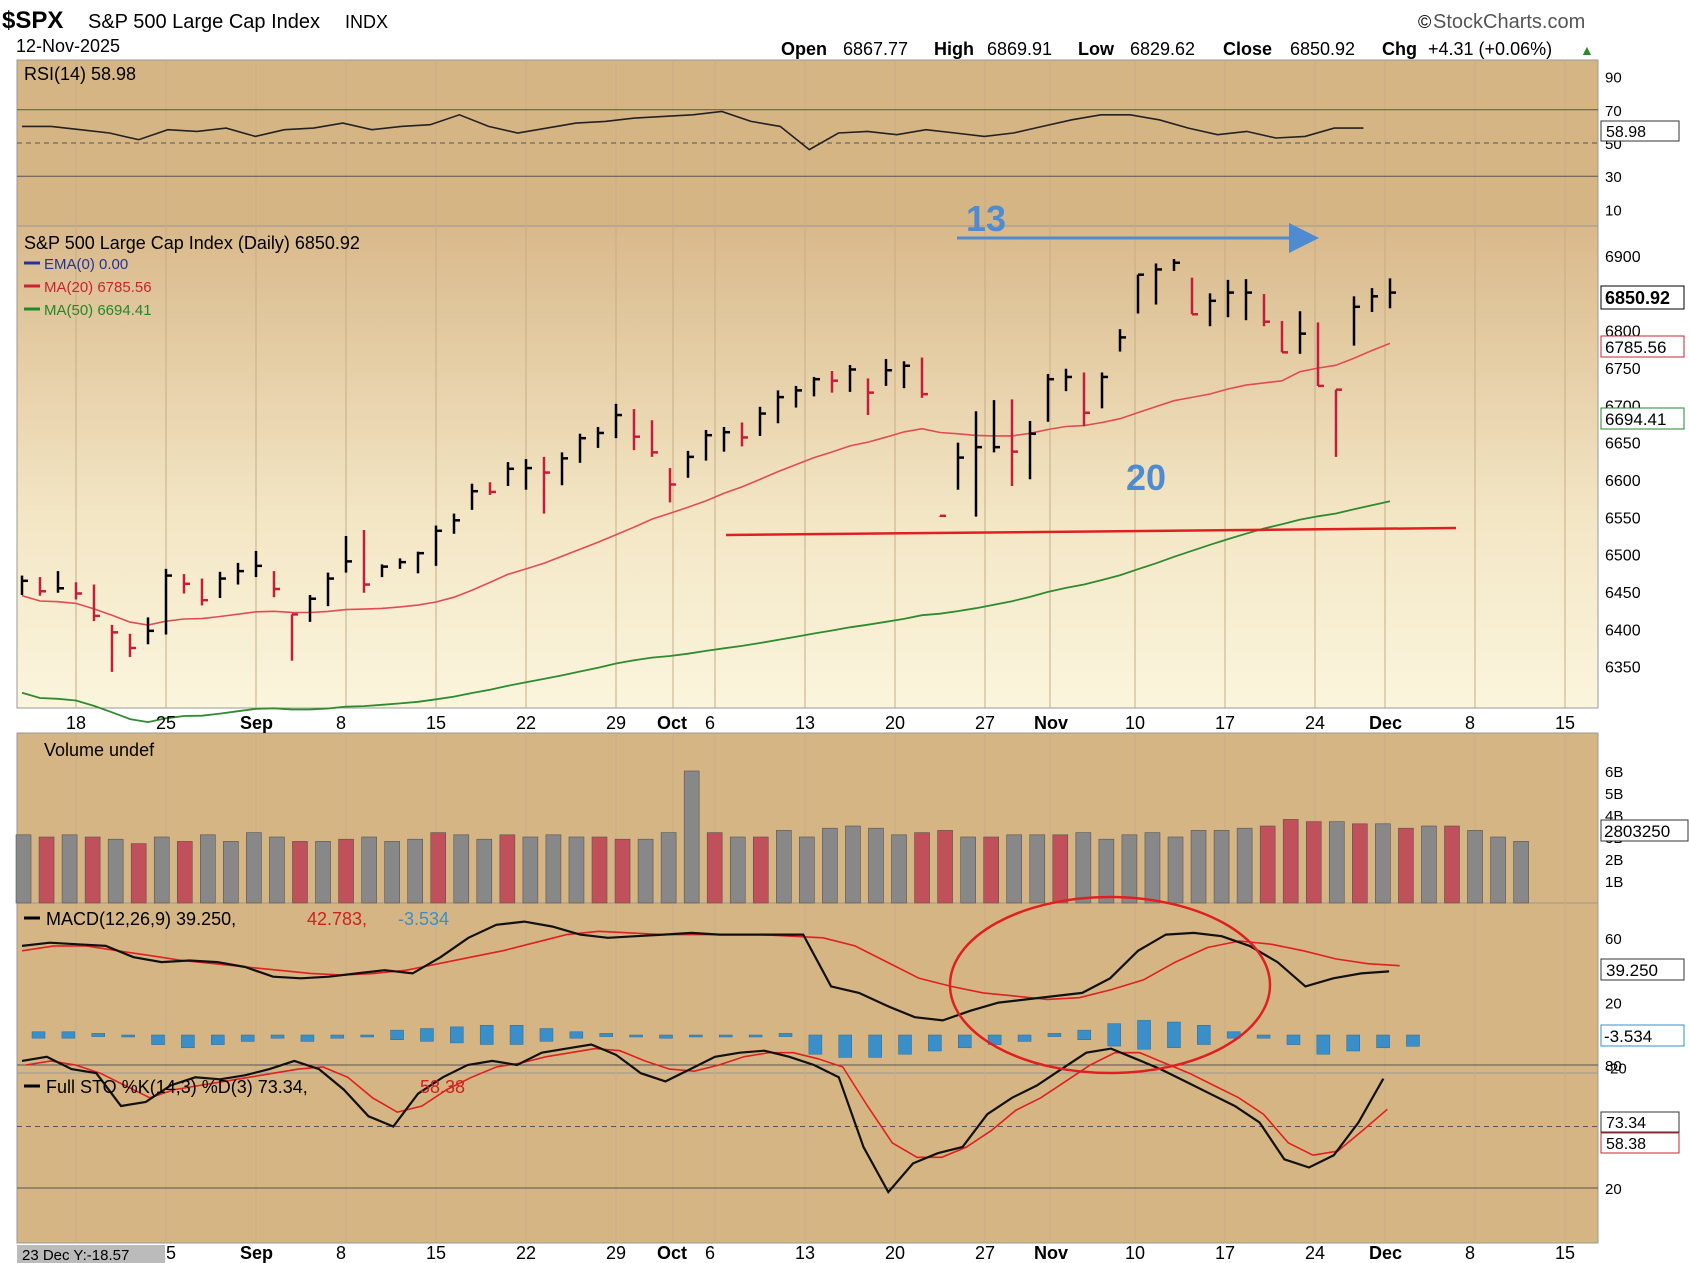  What do you see at coordinates (1642, 969) in the screenshot?
I see `macd-value-tag: 39.250` at bounding box center [1642, 969].